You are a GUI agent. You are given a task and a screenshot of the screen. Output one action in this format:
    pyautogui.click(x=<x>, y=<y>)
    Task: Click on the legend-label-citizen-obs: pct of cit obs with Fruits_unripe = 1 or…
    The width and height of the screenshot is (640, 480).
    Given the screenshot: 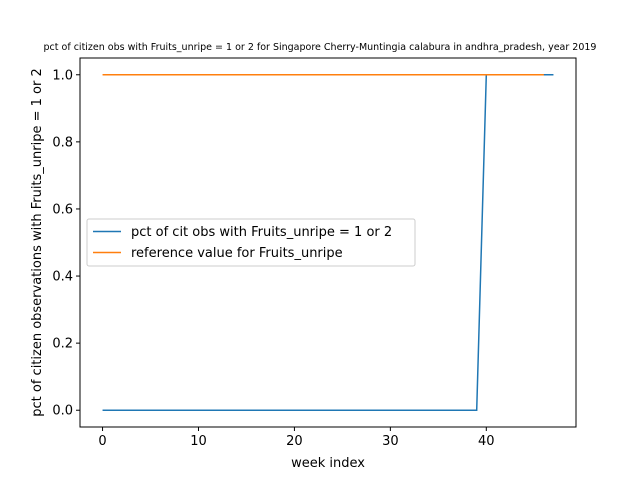 What is the action you would take?
    pyautogui.click(x=261, y=232)
    